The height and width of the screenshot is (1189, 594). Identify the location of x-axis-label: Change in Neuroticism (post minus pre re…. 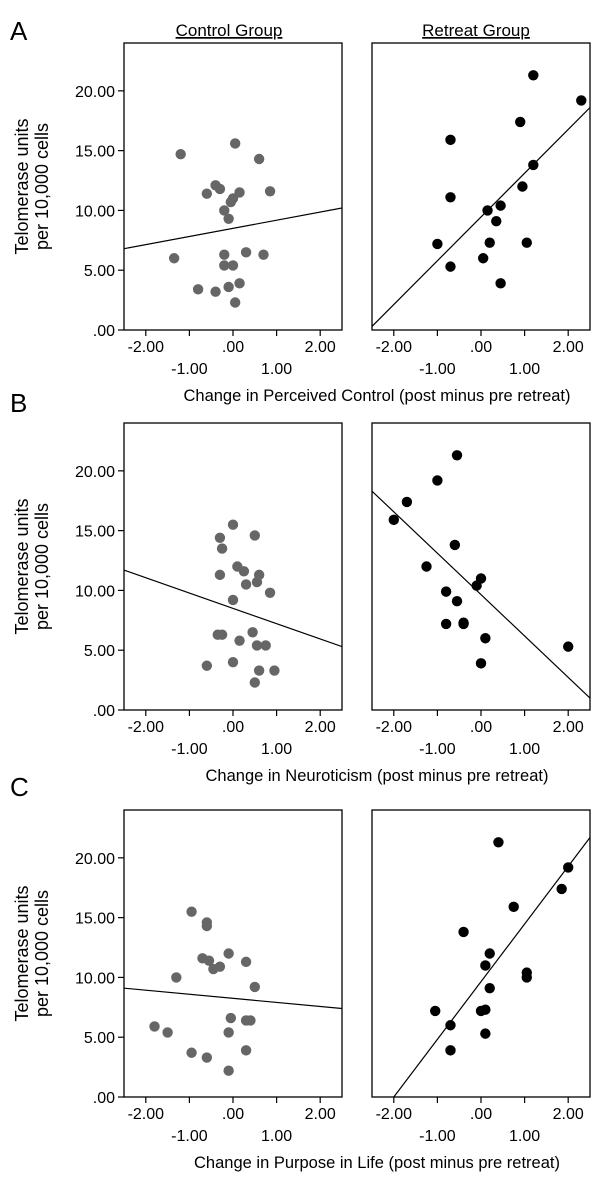
(377, 776).